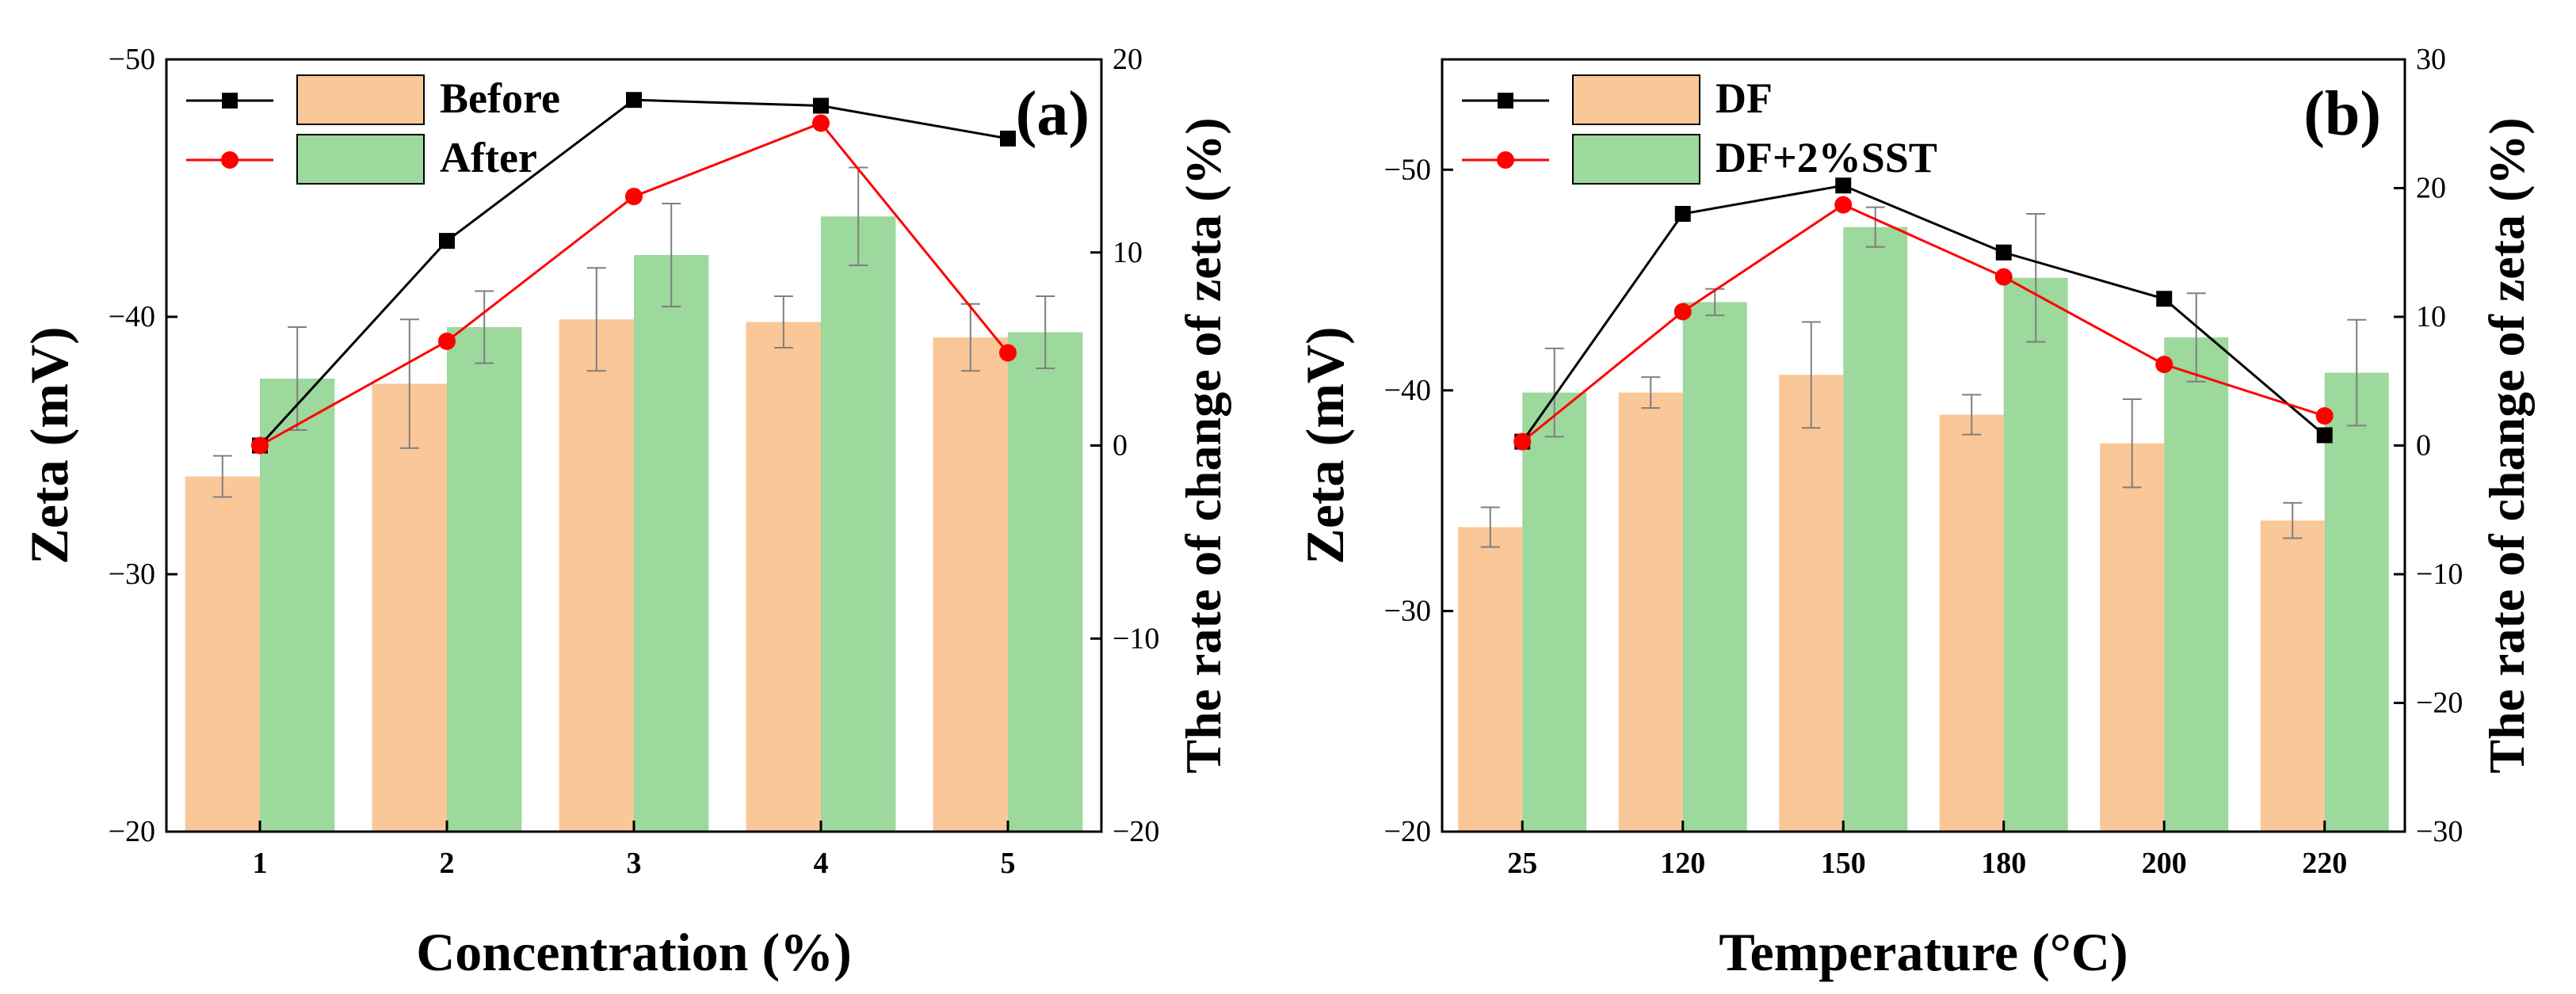 This screenshot has width=2576, height=994. What do you see at coordinates (634, 952) in the screenshot?
I see `x-axis-label: Concentration (%)` at bounding box center [634, 952].